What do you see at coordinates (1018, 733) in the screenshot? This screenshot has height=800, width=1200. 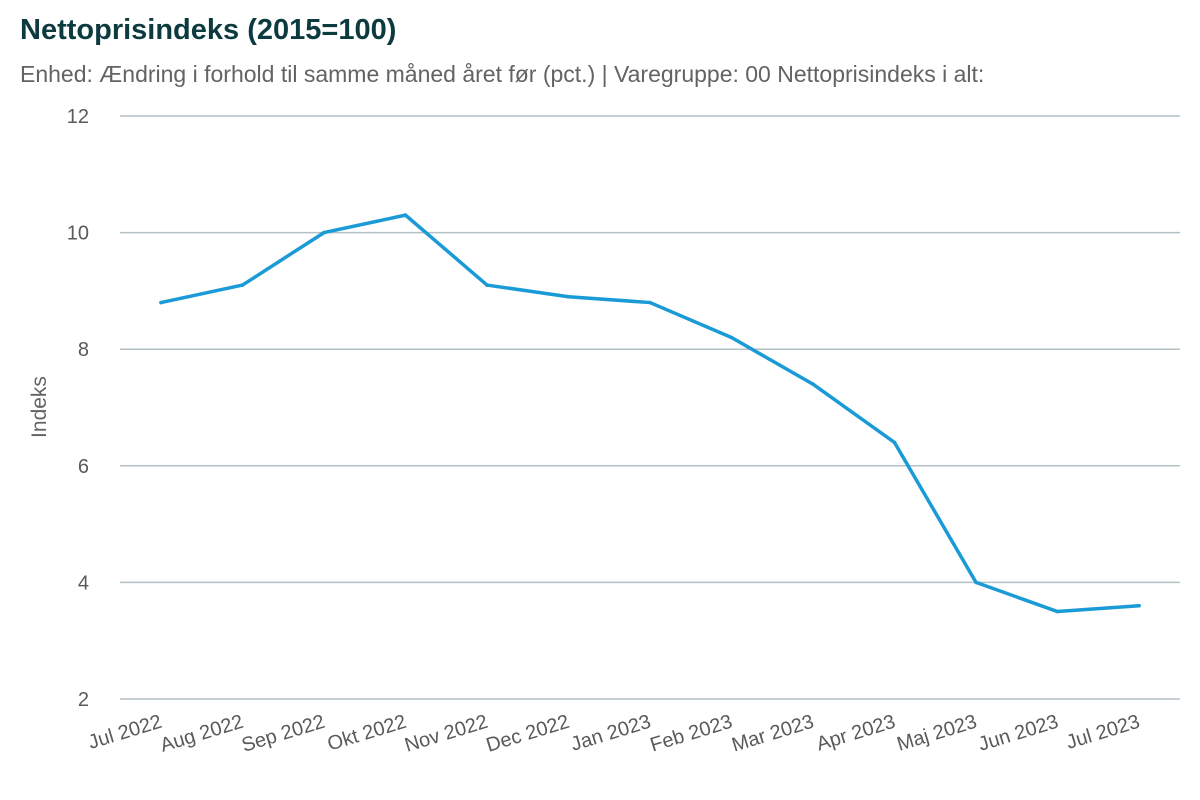 I see `x-tick-label: Jun 2023` at bounding box center [1018, 733].